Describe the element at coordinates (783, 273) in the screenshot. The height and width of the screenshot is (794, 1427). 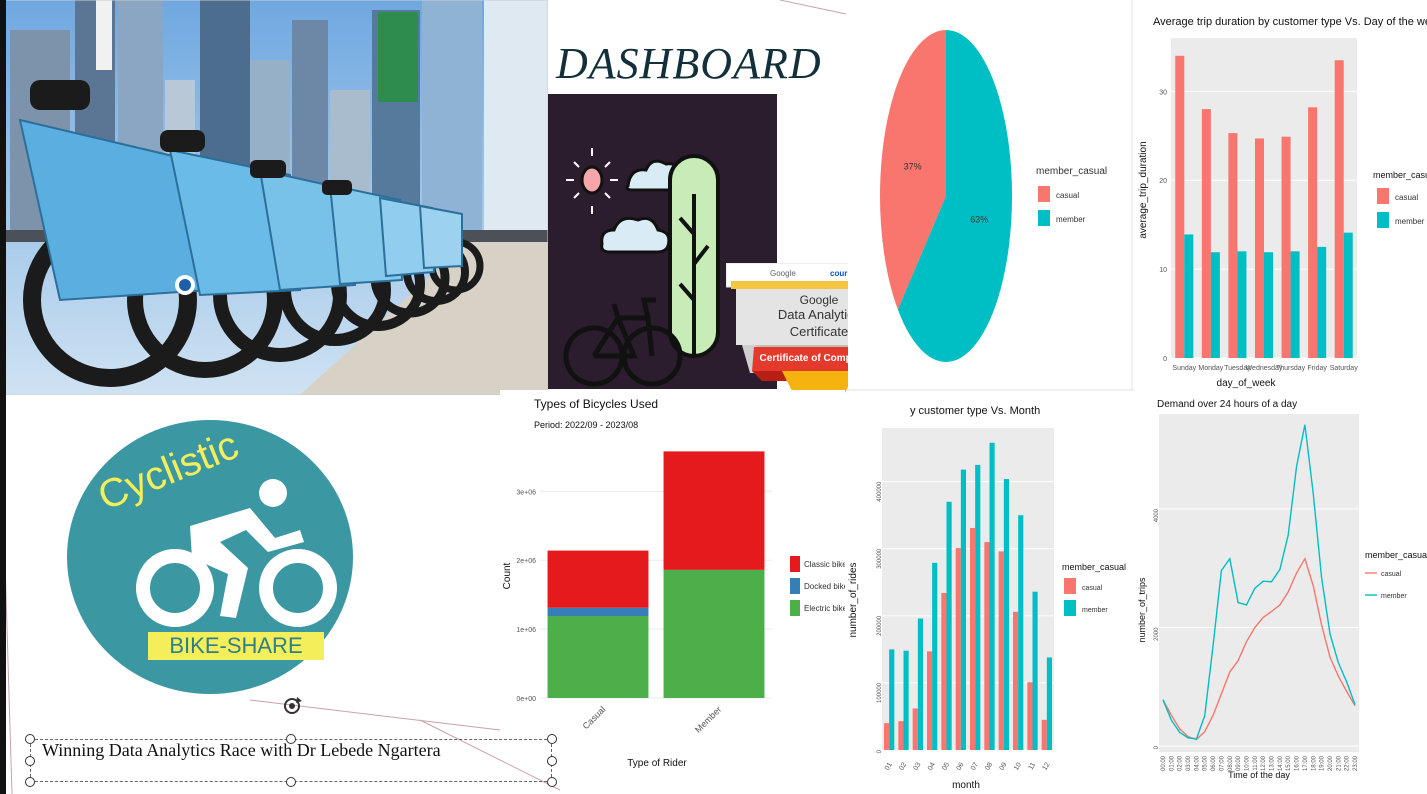
I see `certificate-issuer-google: Google` at that location.